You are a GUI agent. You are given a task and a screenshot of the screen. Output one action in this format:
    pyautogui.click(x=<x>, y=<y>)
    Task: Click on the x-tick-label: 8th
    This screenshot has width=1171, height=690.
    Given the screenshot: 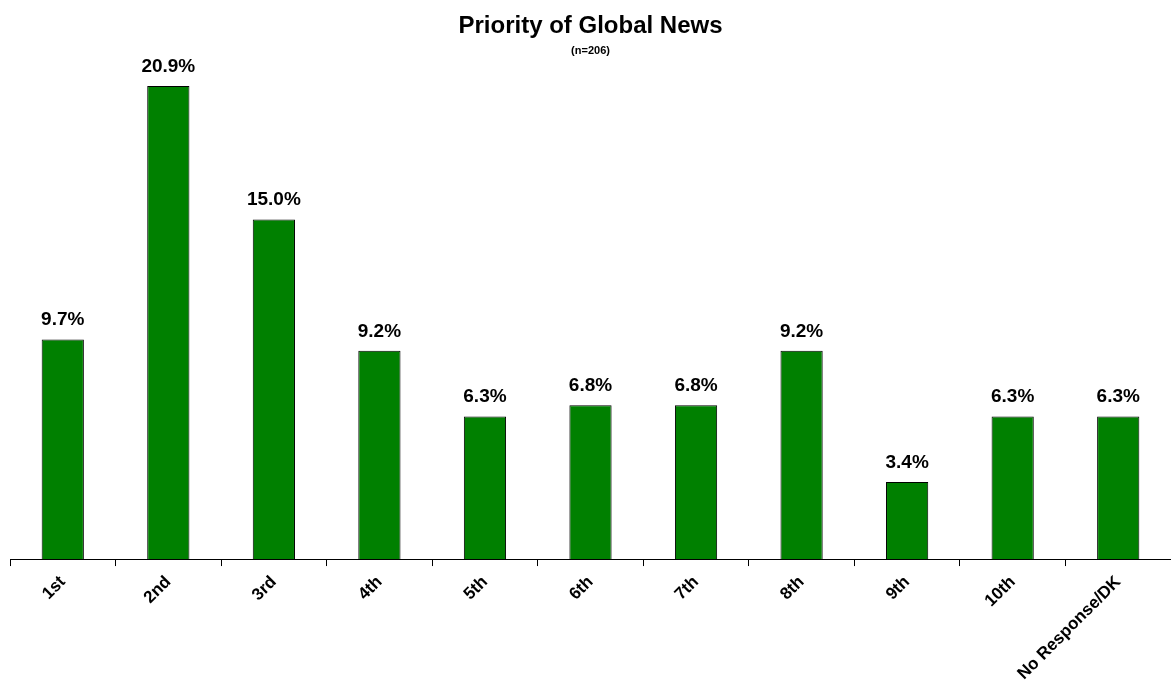 What is the action you would take?
    pyautogui.click(x=792, y=587)
    